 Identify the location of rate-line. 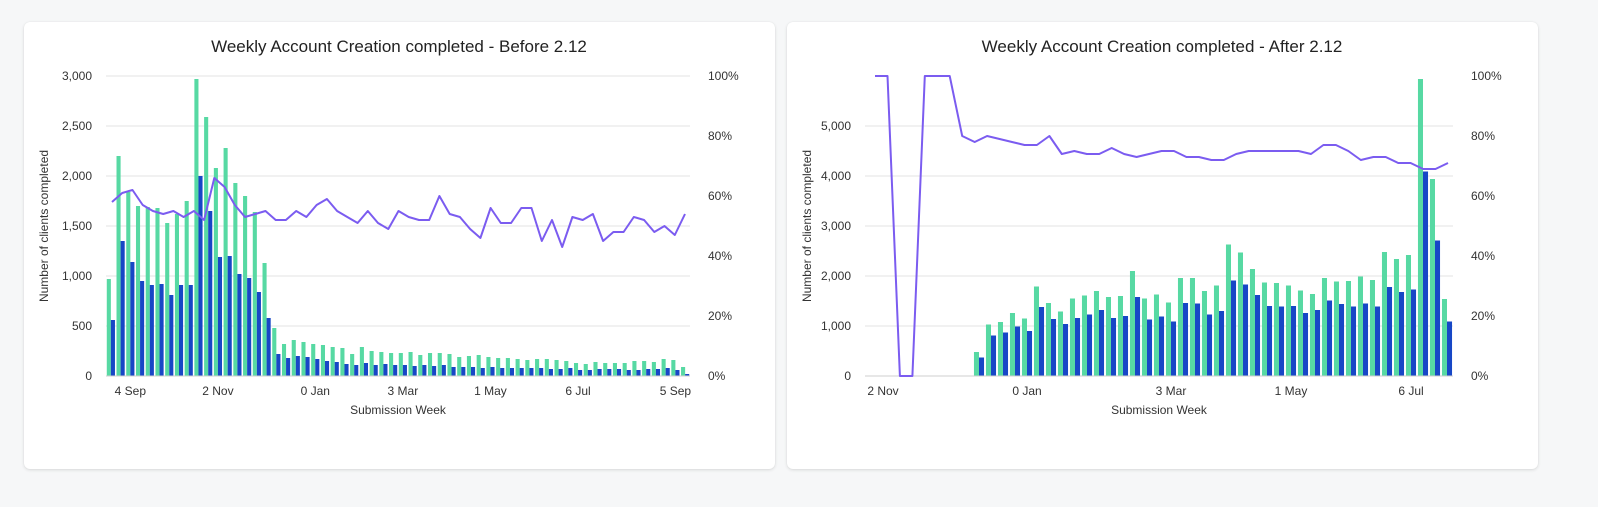
(398, 212).